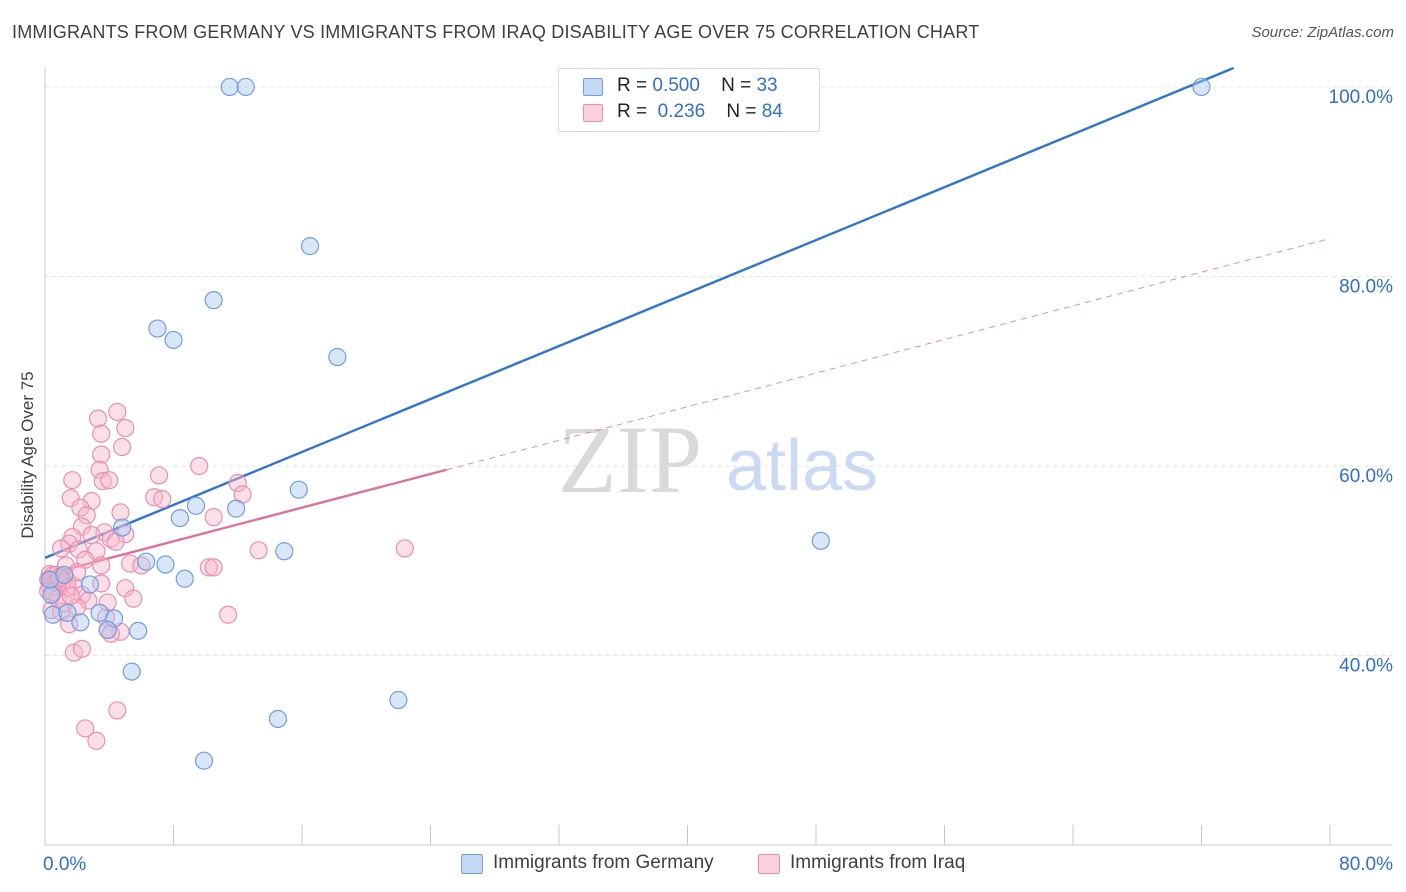 The width and height of the screenshot is (1406, 892). Describe the element at coordinates (1366, 864) in the screenshot. I see `x-tick-label-1: 80.0%` at that location.